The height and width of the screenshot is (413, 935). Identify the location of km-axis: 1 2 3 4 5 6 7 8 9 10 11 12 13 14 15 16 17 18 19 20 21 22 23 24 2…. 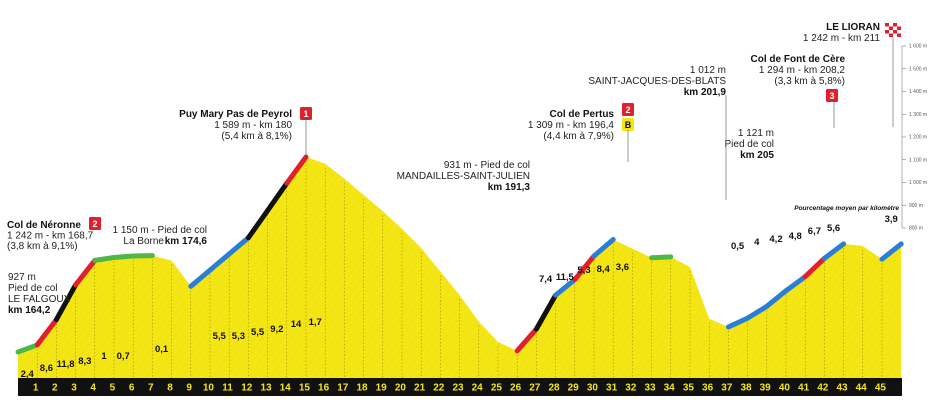
(460, 387).